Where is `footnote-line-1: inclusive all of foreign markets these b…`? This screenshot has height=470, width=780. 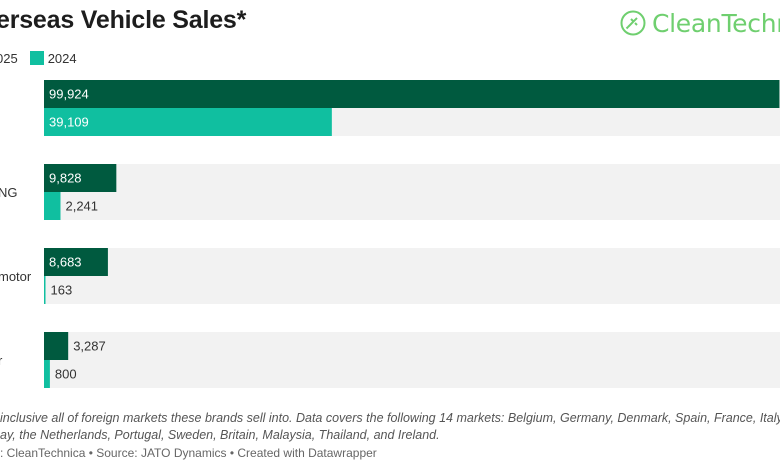 footnote-line-1: inclusive all of foreign markets these b… is located at coordinates (390, 418).